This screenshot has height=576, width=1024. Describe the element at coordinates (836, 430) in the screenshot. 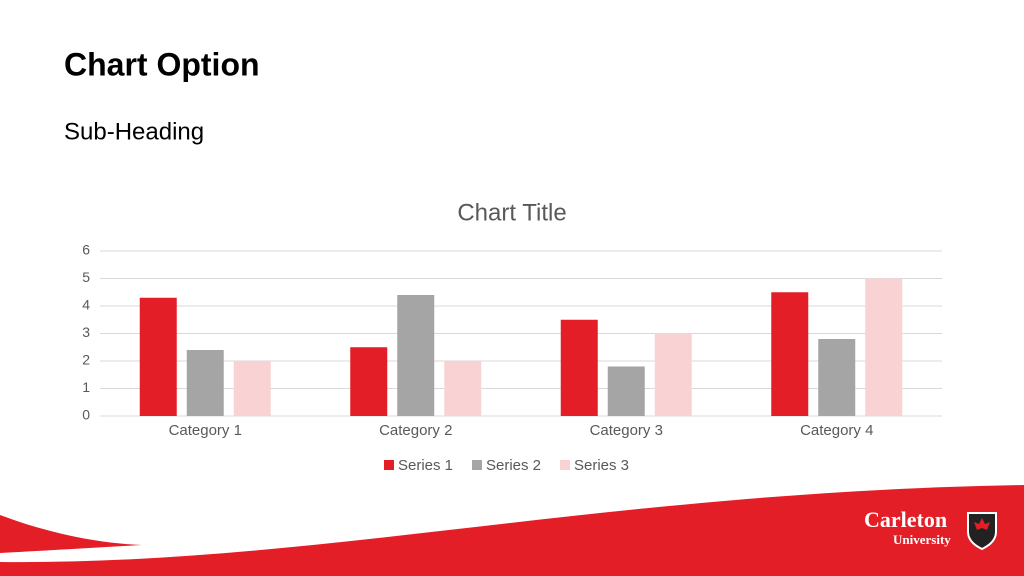

I see `x-tick-label: Category 4` at that location.